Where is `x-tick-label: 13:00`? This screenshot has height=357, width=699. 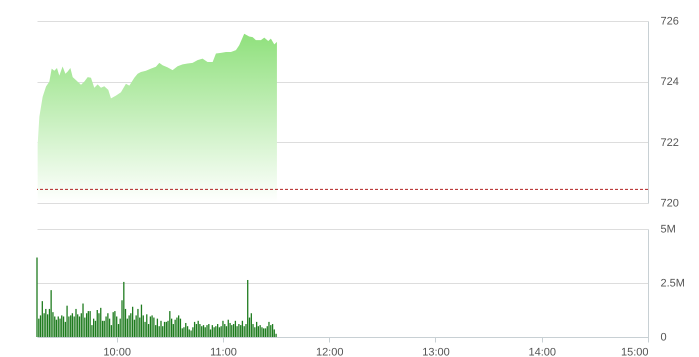 x-tick-label: 13:00 is located at coordinates (436, 351).